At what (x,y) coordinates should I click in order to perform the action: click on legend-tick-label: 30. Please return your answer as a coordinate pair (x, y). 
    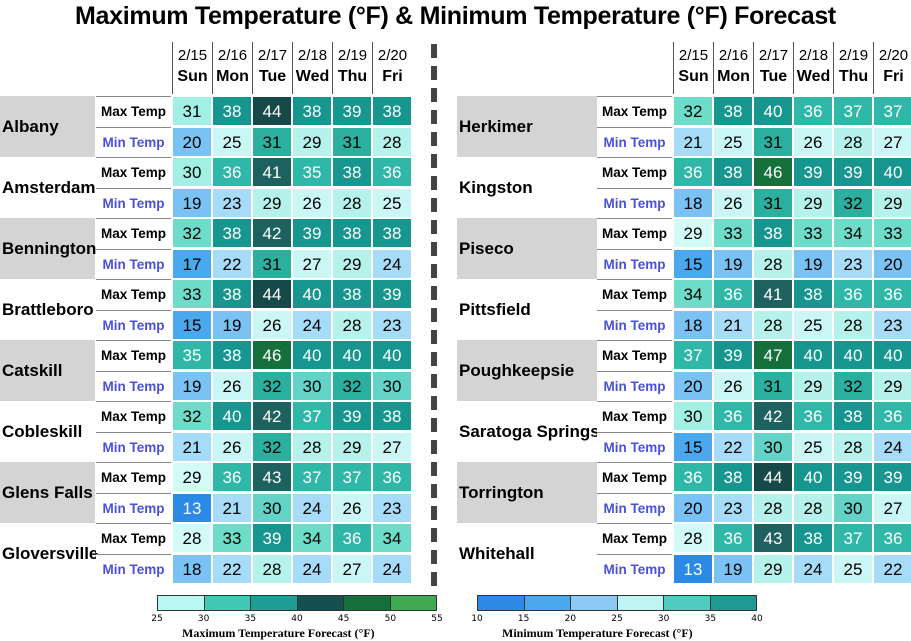
    Looking at the image, I should click on (203, 619).